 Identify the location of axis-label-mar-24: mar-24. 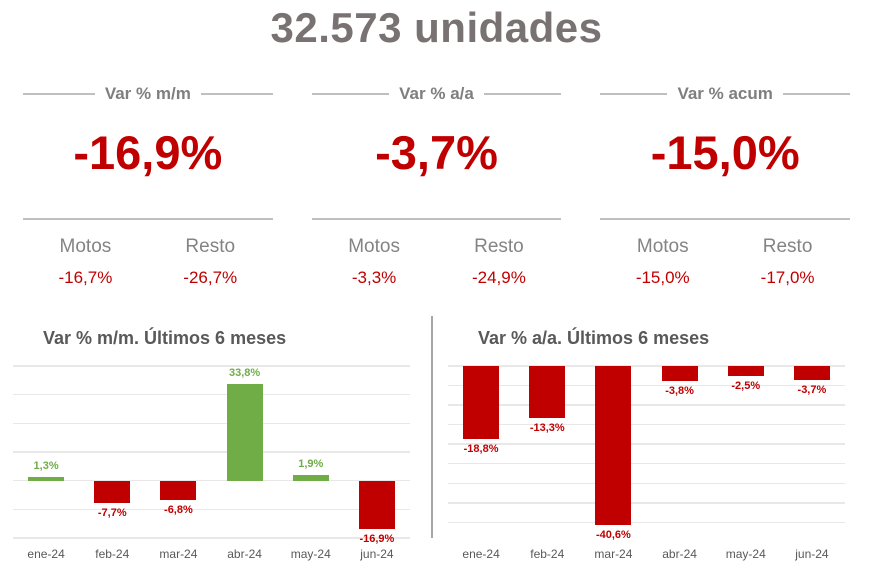
(178, 554).